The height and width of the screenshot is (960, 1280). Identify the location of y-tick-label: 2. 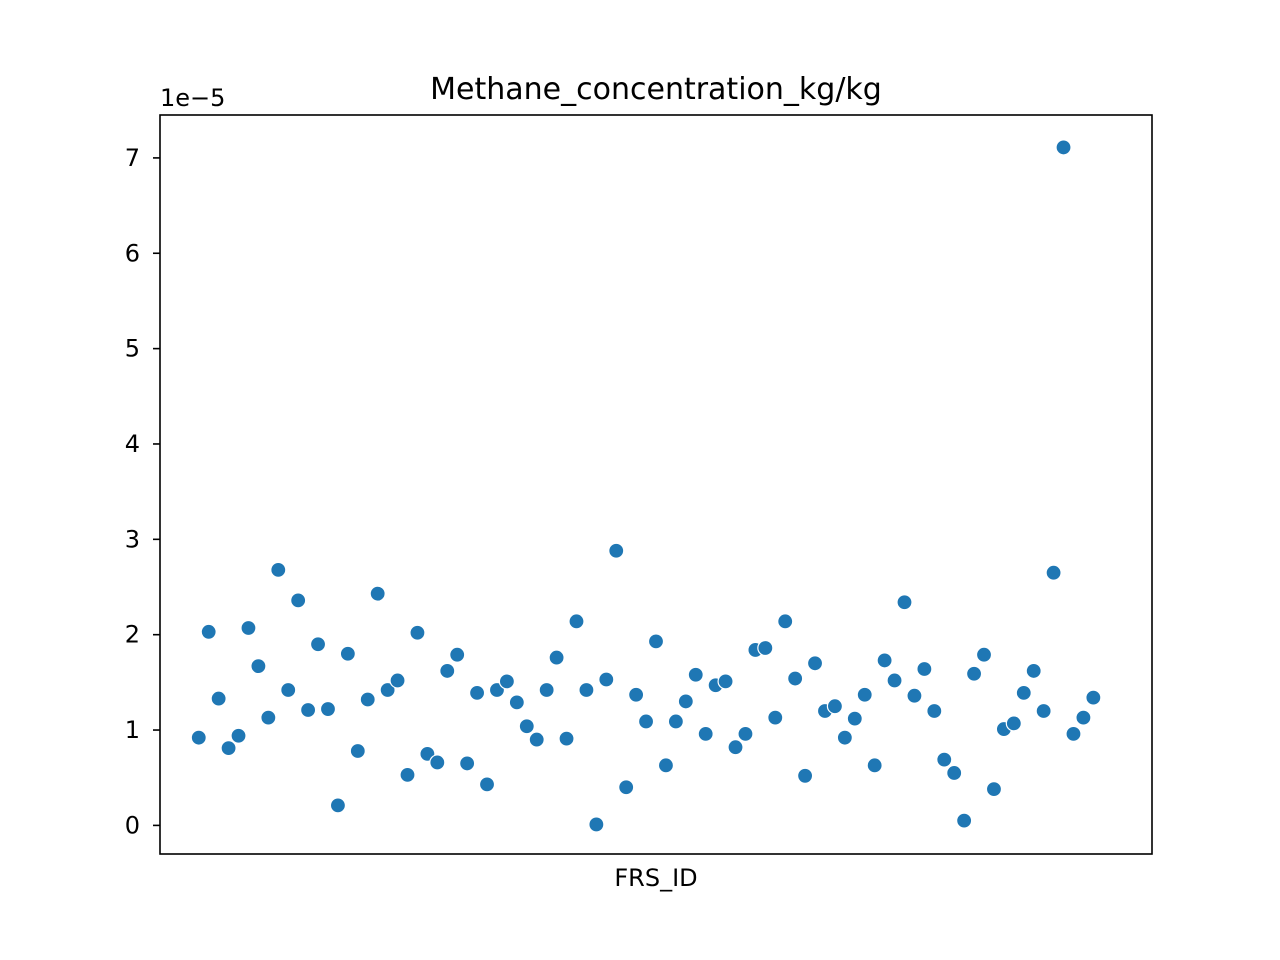
(132, 635).